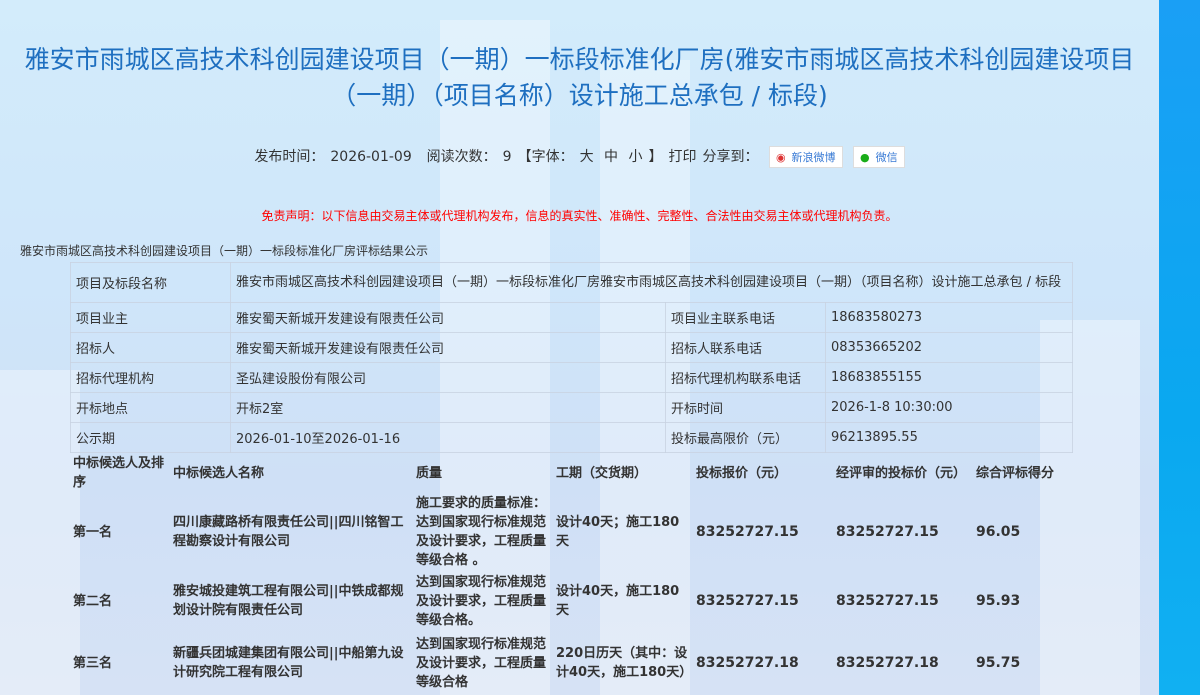 This screenshot has width=1200, height=695. Describe the element at coordinates (901, 473) in the screenshot. I see `column-header: 经评审的投标价（元）` at that location.